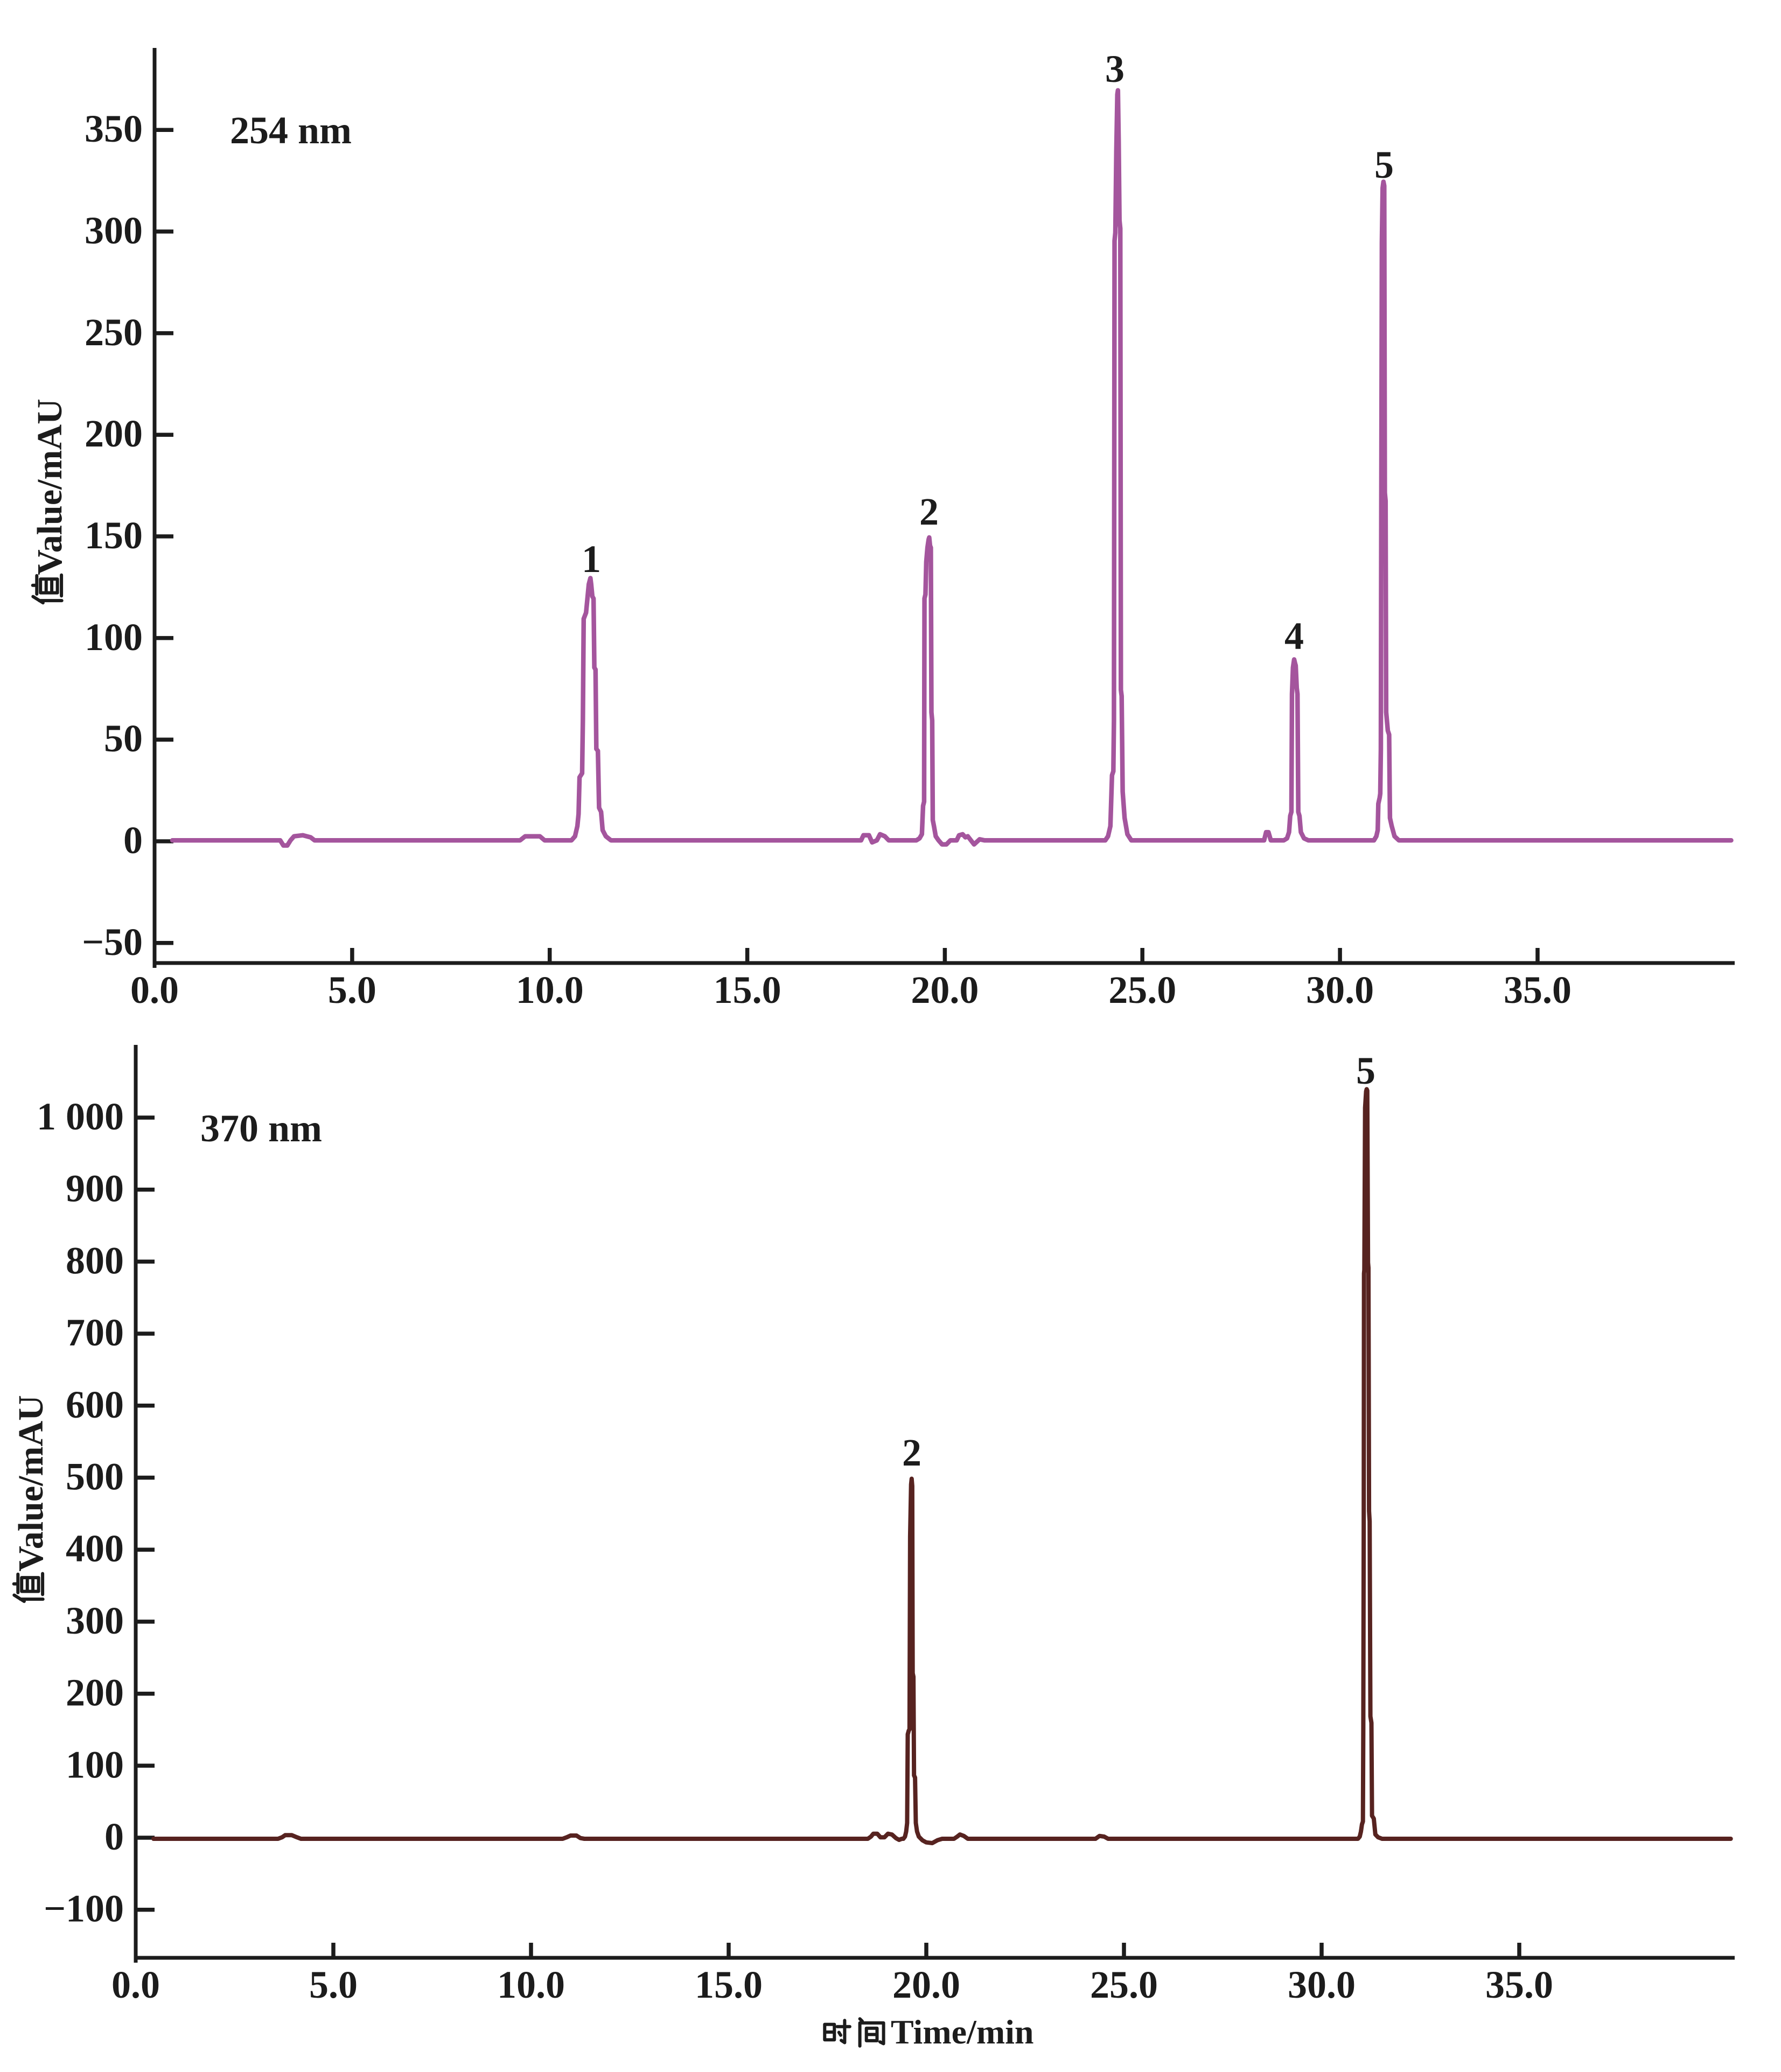 The image size is (1781, 2072). Describe the element at coordinates (1294, 636) in the screenshot. I see `svg-text: 4` at that location.